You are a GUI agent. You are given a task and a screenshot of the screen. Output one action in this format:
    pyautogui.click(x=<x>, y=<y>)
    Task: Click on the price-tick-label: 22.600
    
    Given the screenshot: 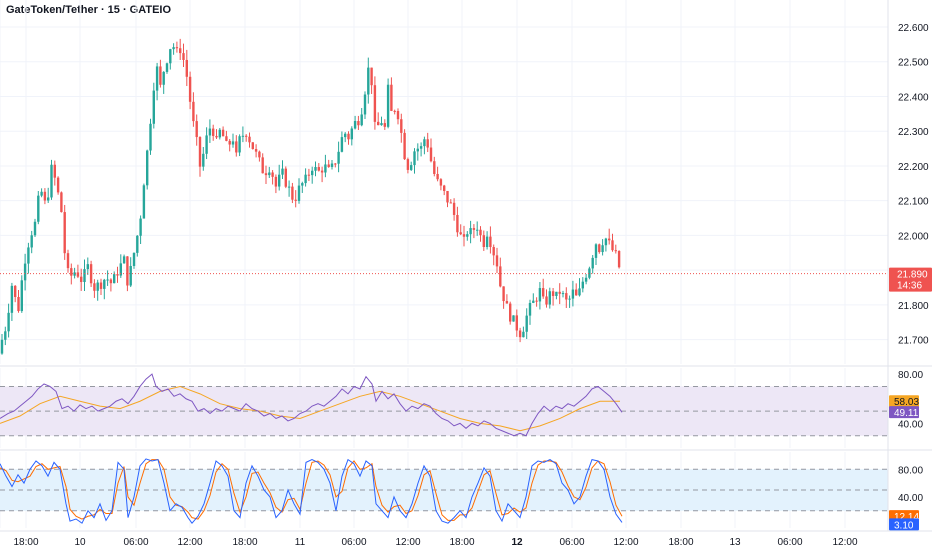 What is the action you would take?
    pyautogui.click(x=913, y=28)
    